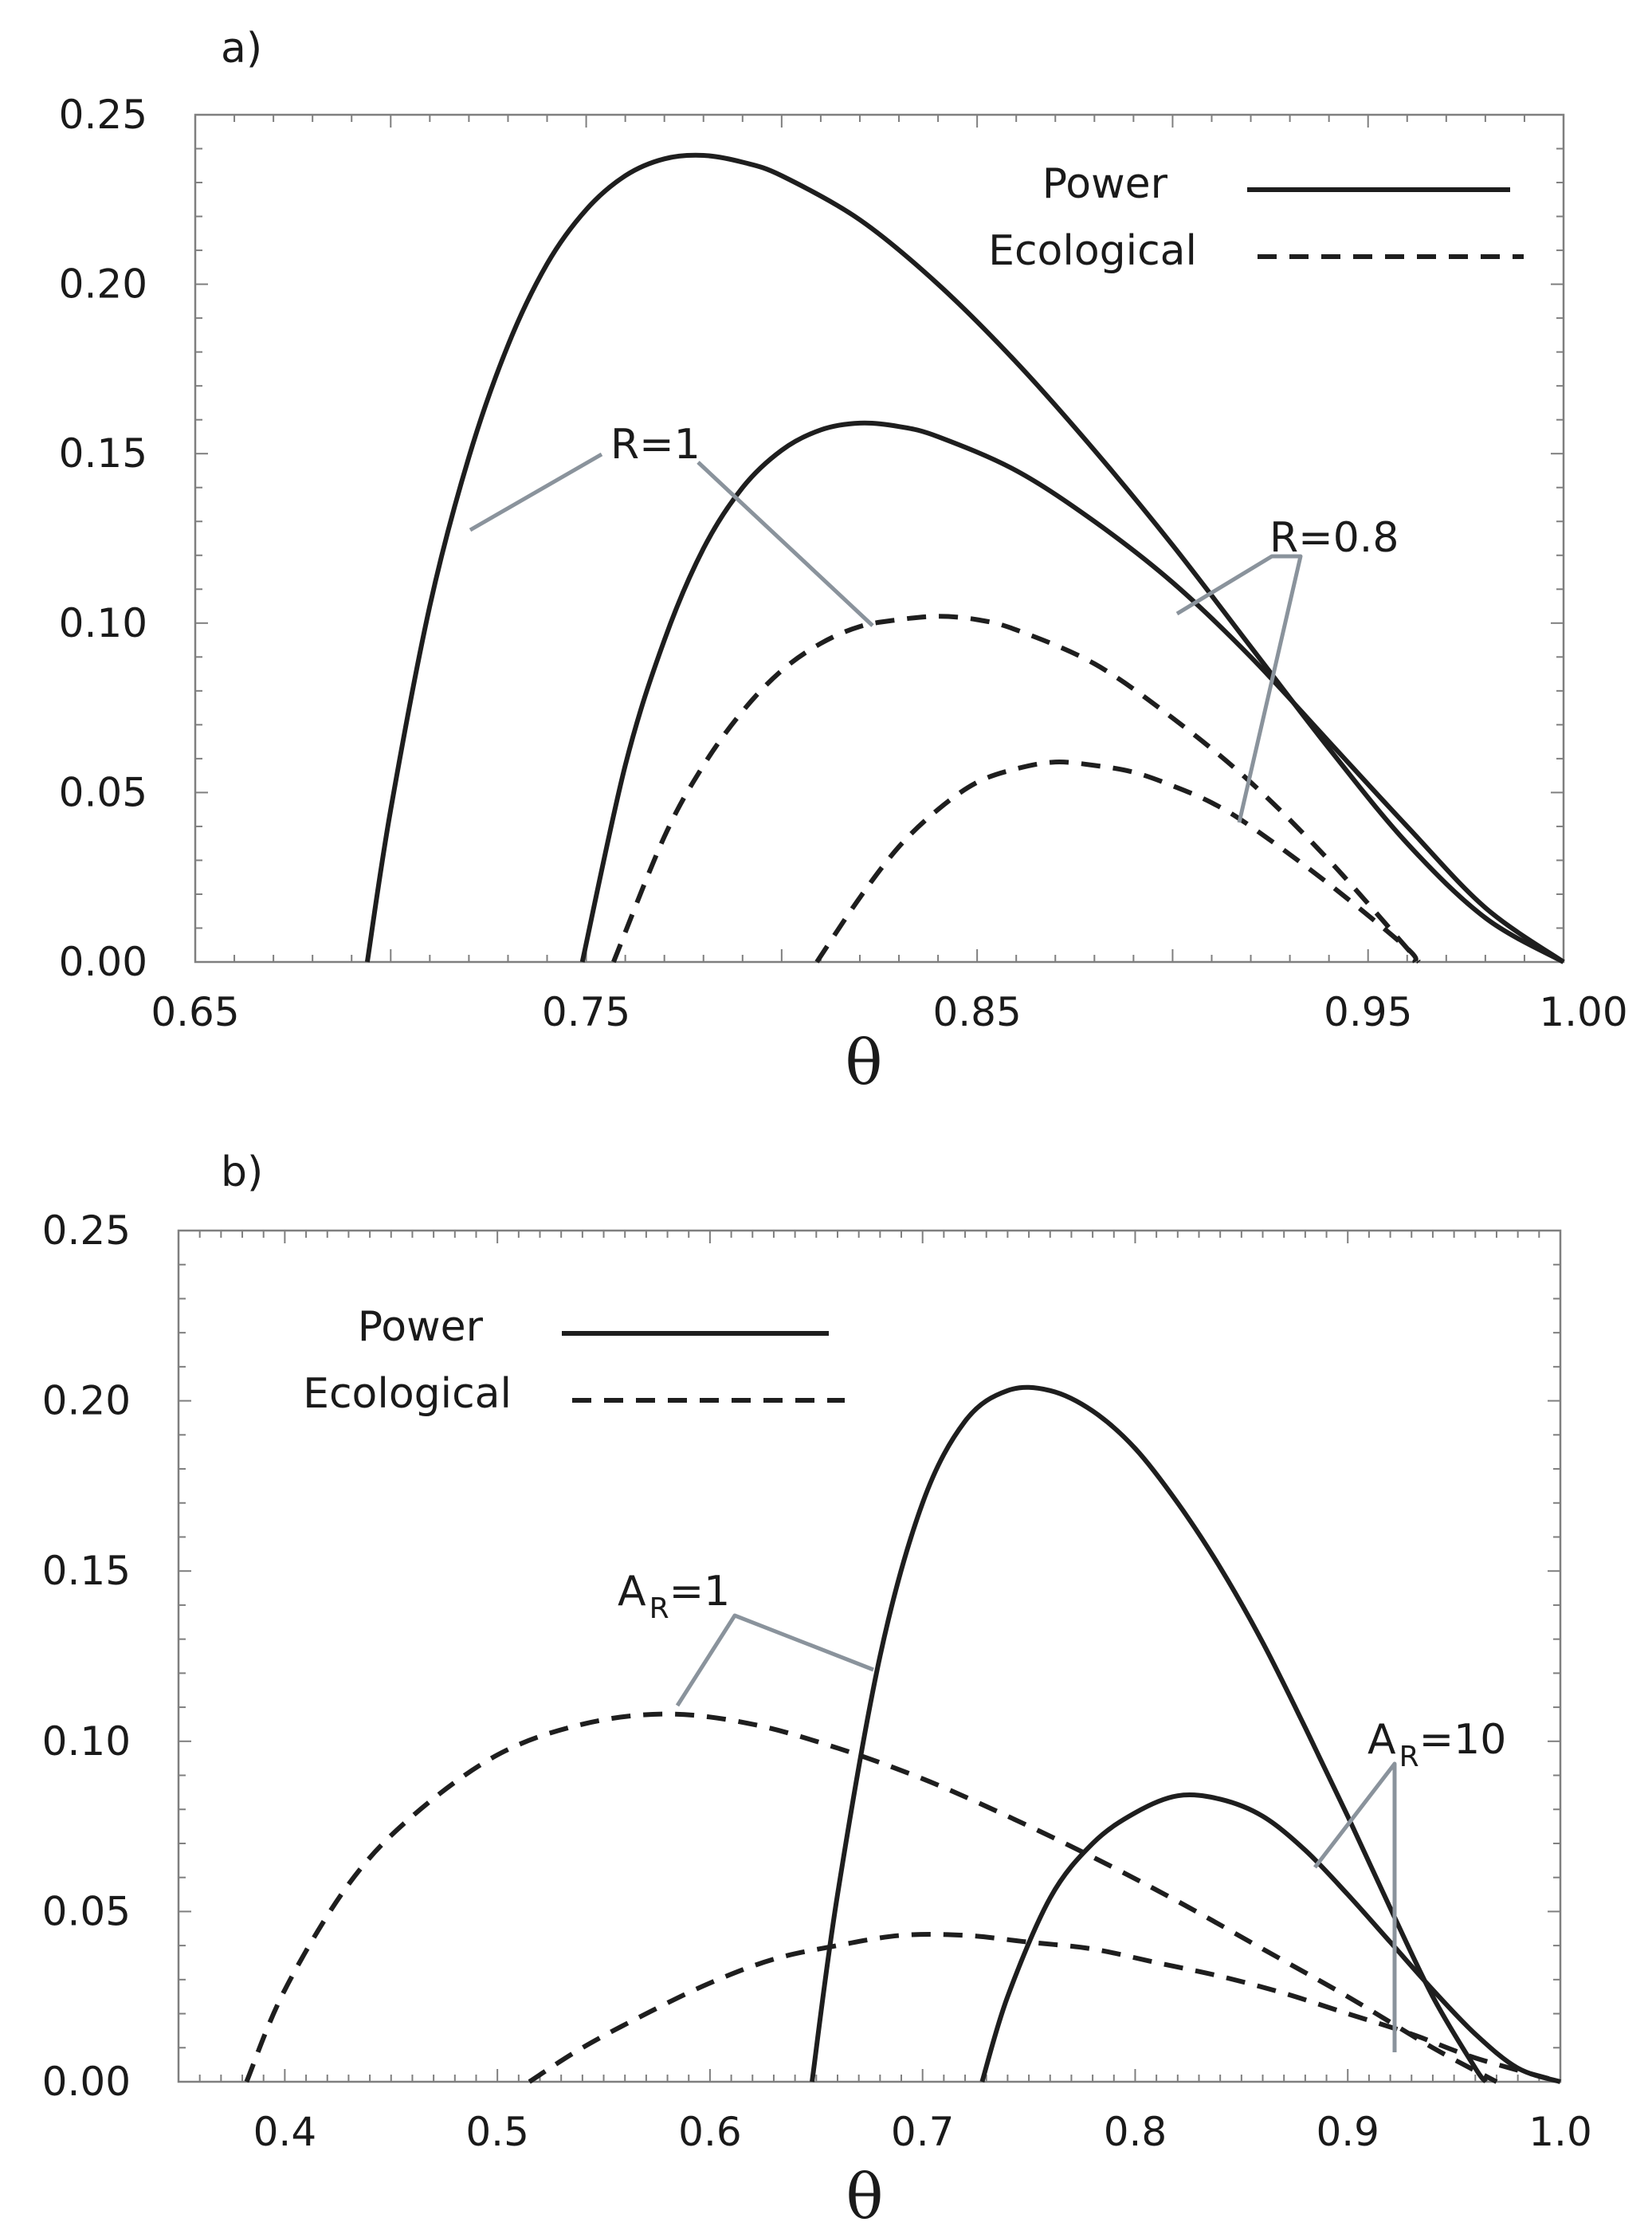 Image resolution: width=1652 pixels, height=2230 pixels. I want to click on panel-b-x-tick-label: 0.8, so click(1135, 2132).